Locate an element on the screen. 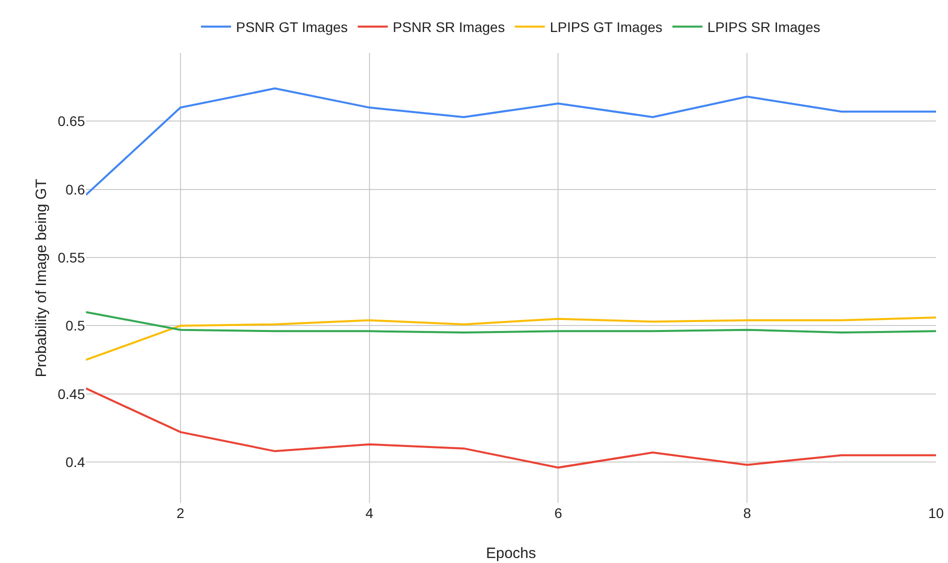  x-tick-label: 8 is located at coordinates (747, 513).